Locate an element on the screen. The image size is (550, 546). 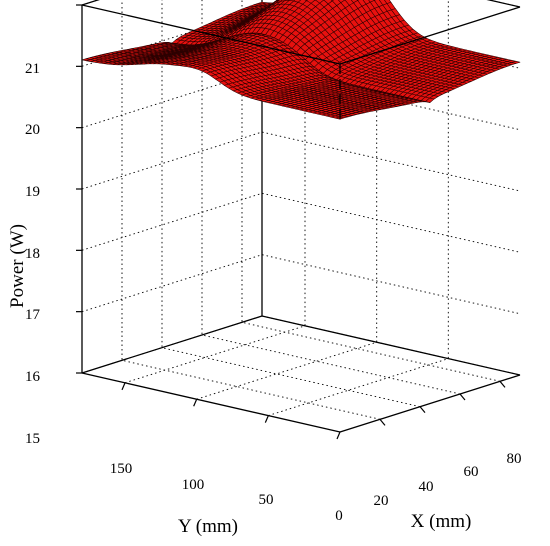
x-tick-60: 60 is located at coordinates (471, 472).